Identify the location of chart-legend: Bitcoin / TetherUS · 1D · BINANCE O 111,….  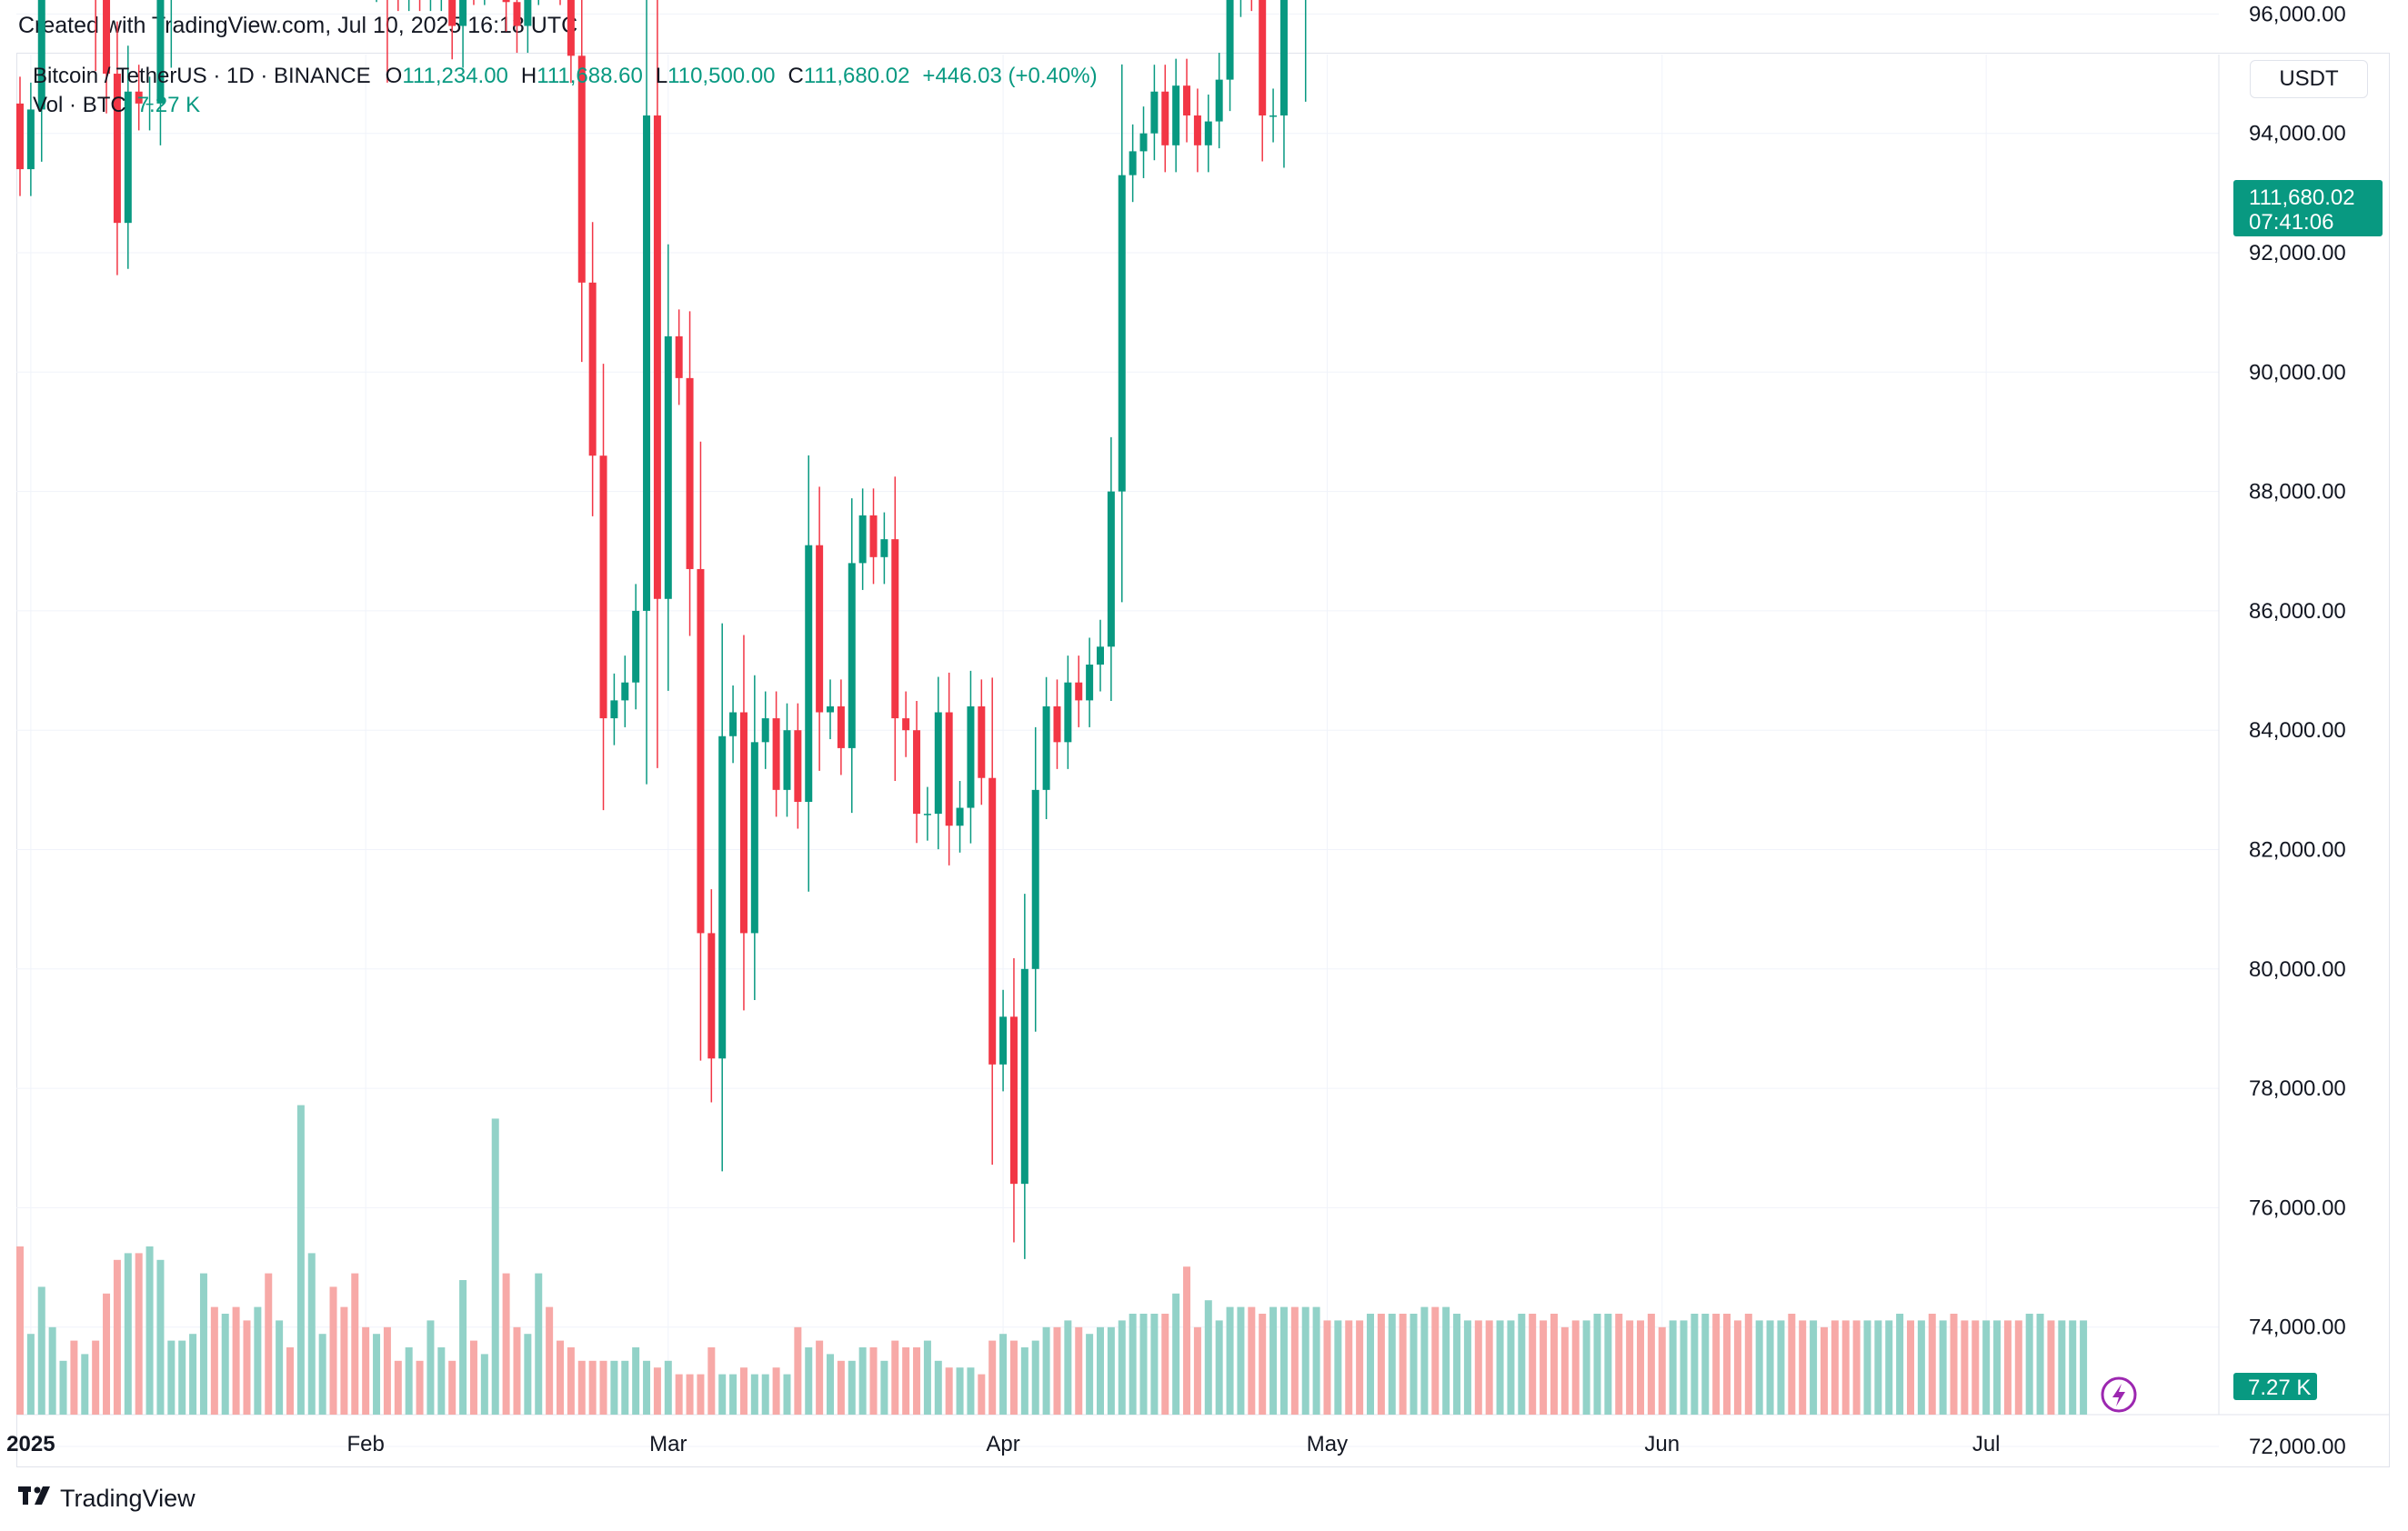
(565, 91).